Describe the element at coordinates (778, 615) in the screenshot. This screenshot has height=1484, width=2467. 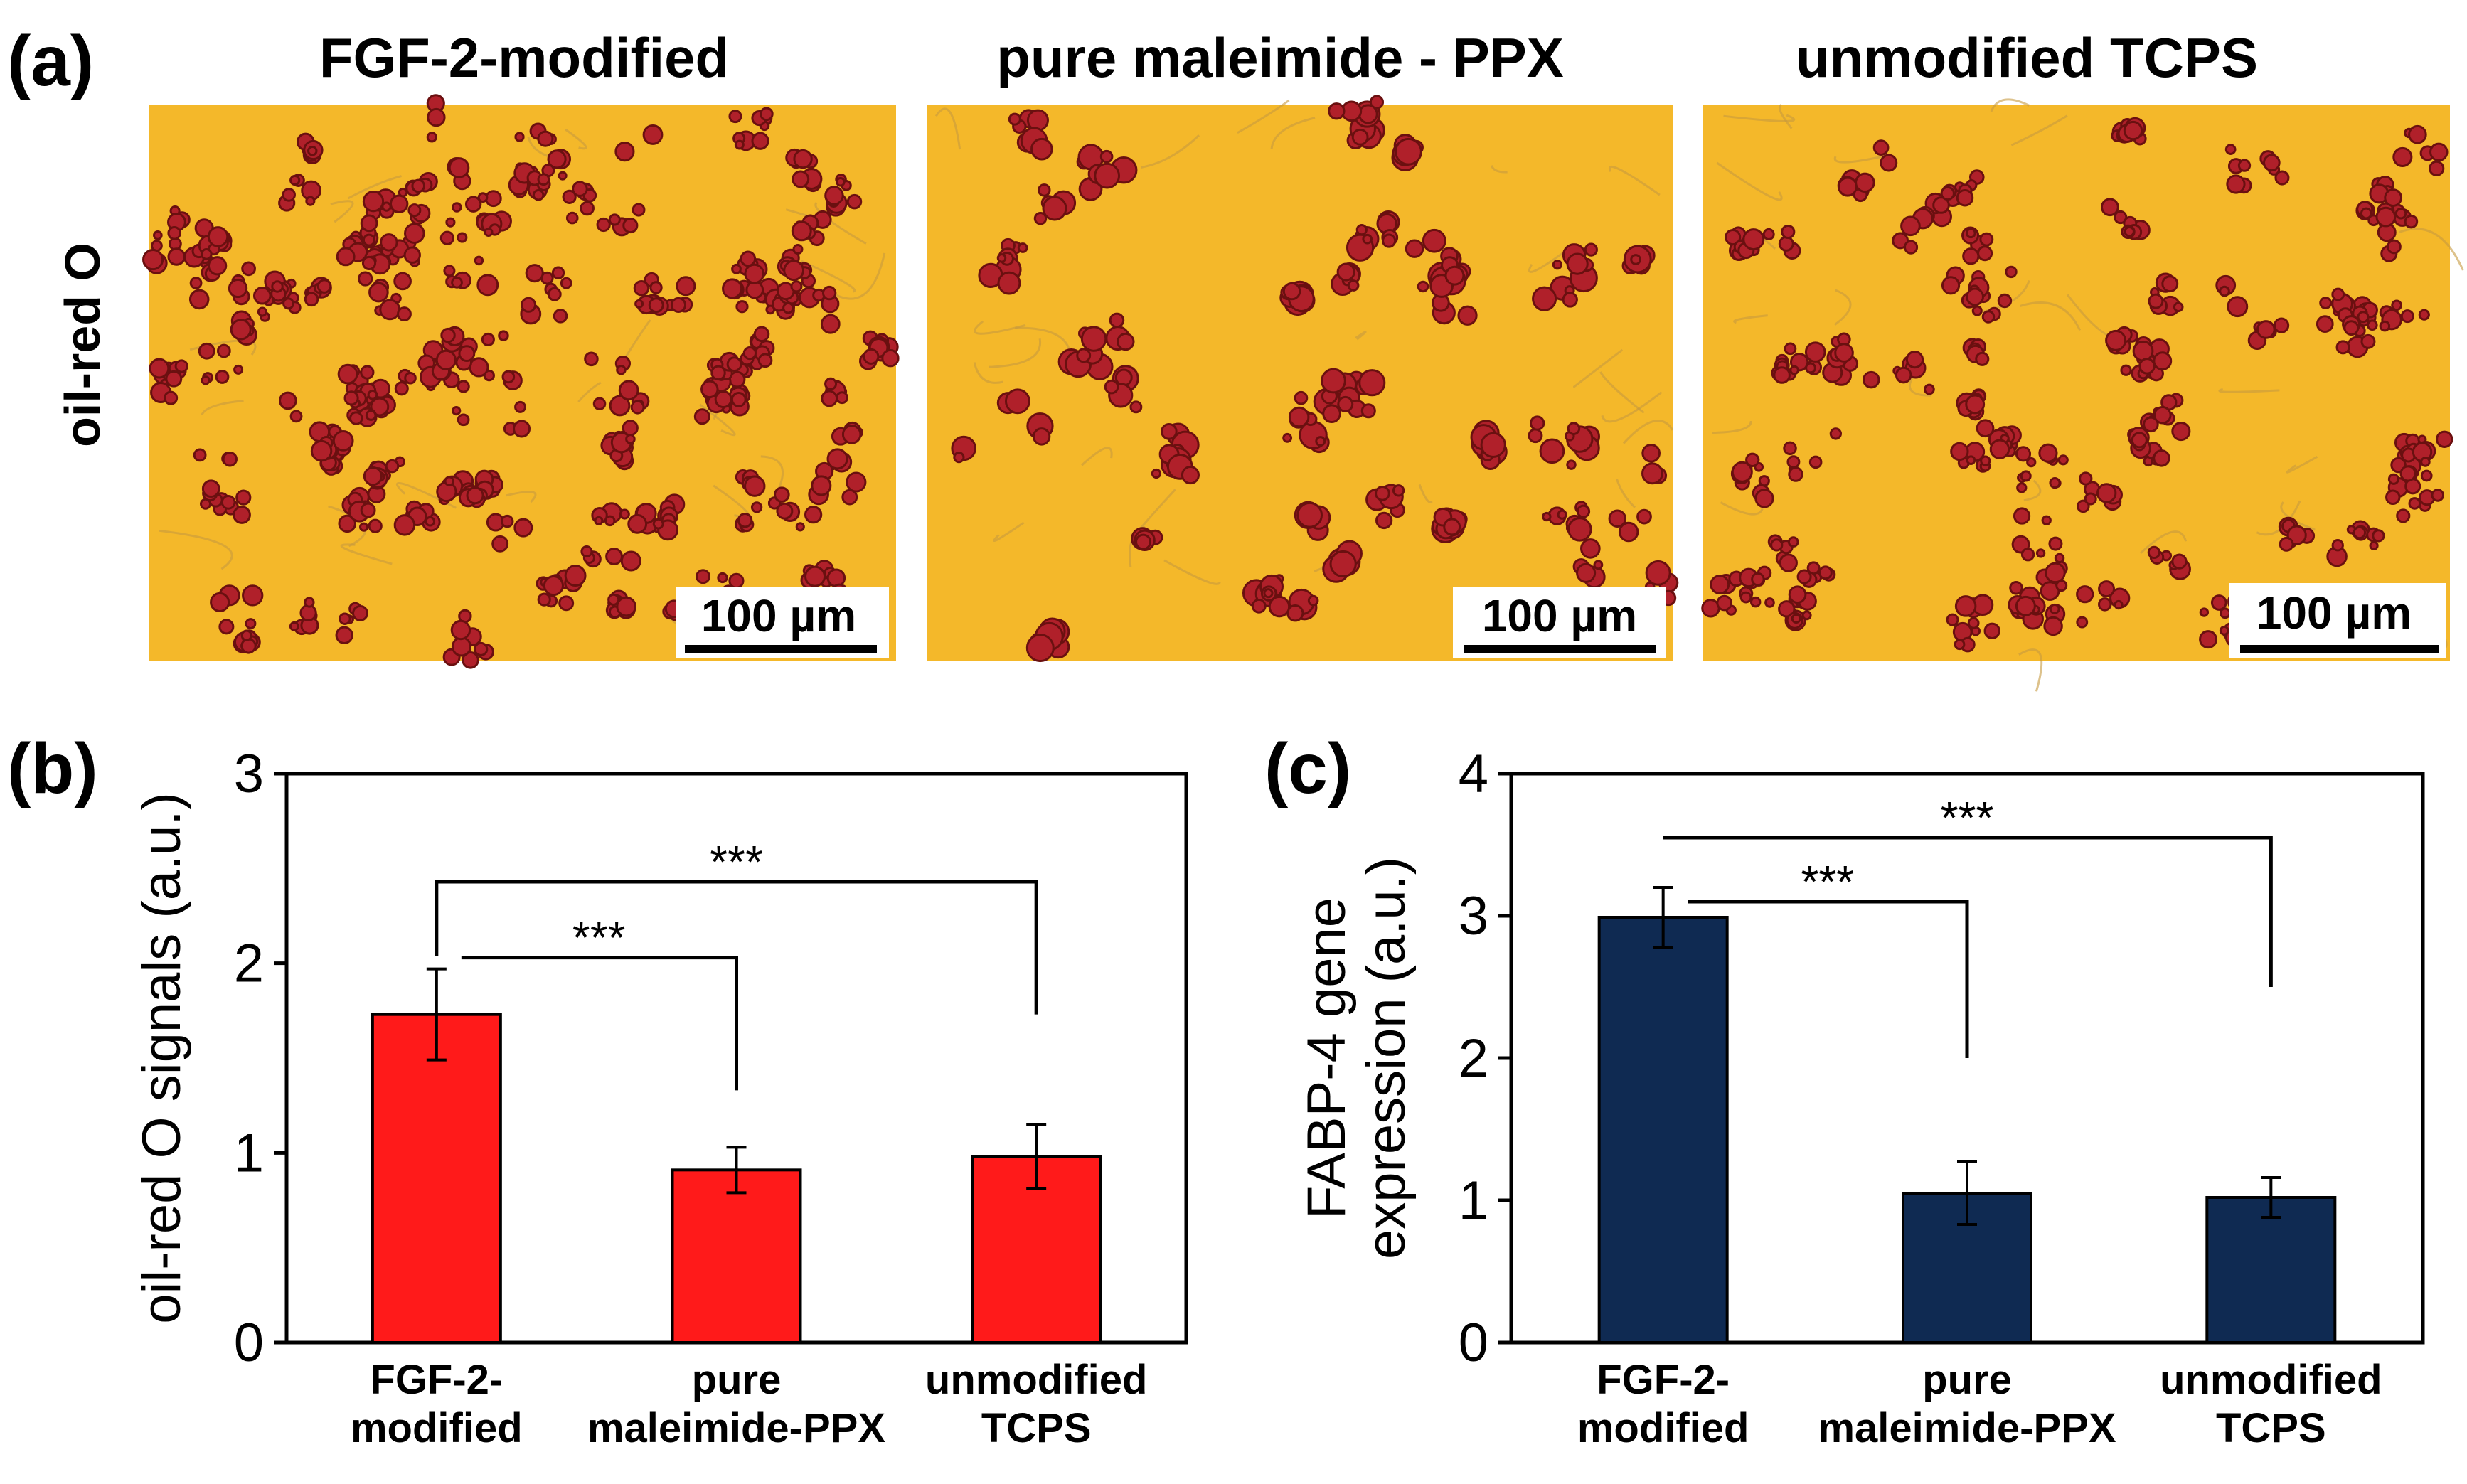
I see `scale-bar-label: 100 µm` at that location.